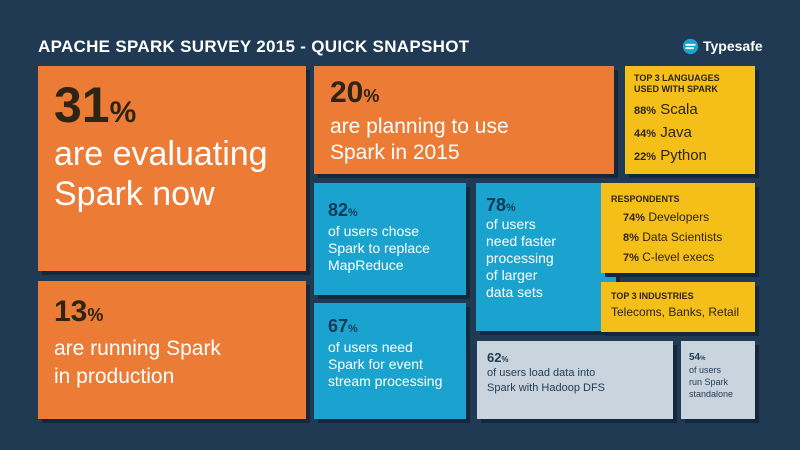  I want to click on languages-header-line: TOP 3 LANGUAGES, so click(677, 78).